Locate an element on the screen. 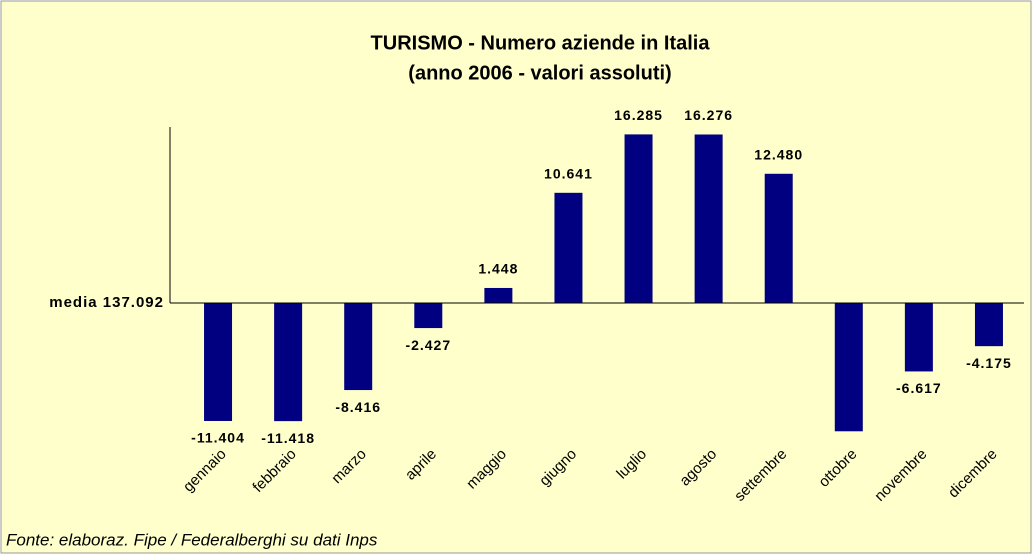 The image size is (1032, 554). baseline-label: media 137.092 is located at coordinates (106, 302).